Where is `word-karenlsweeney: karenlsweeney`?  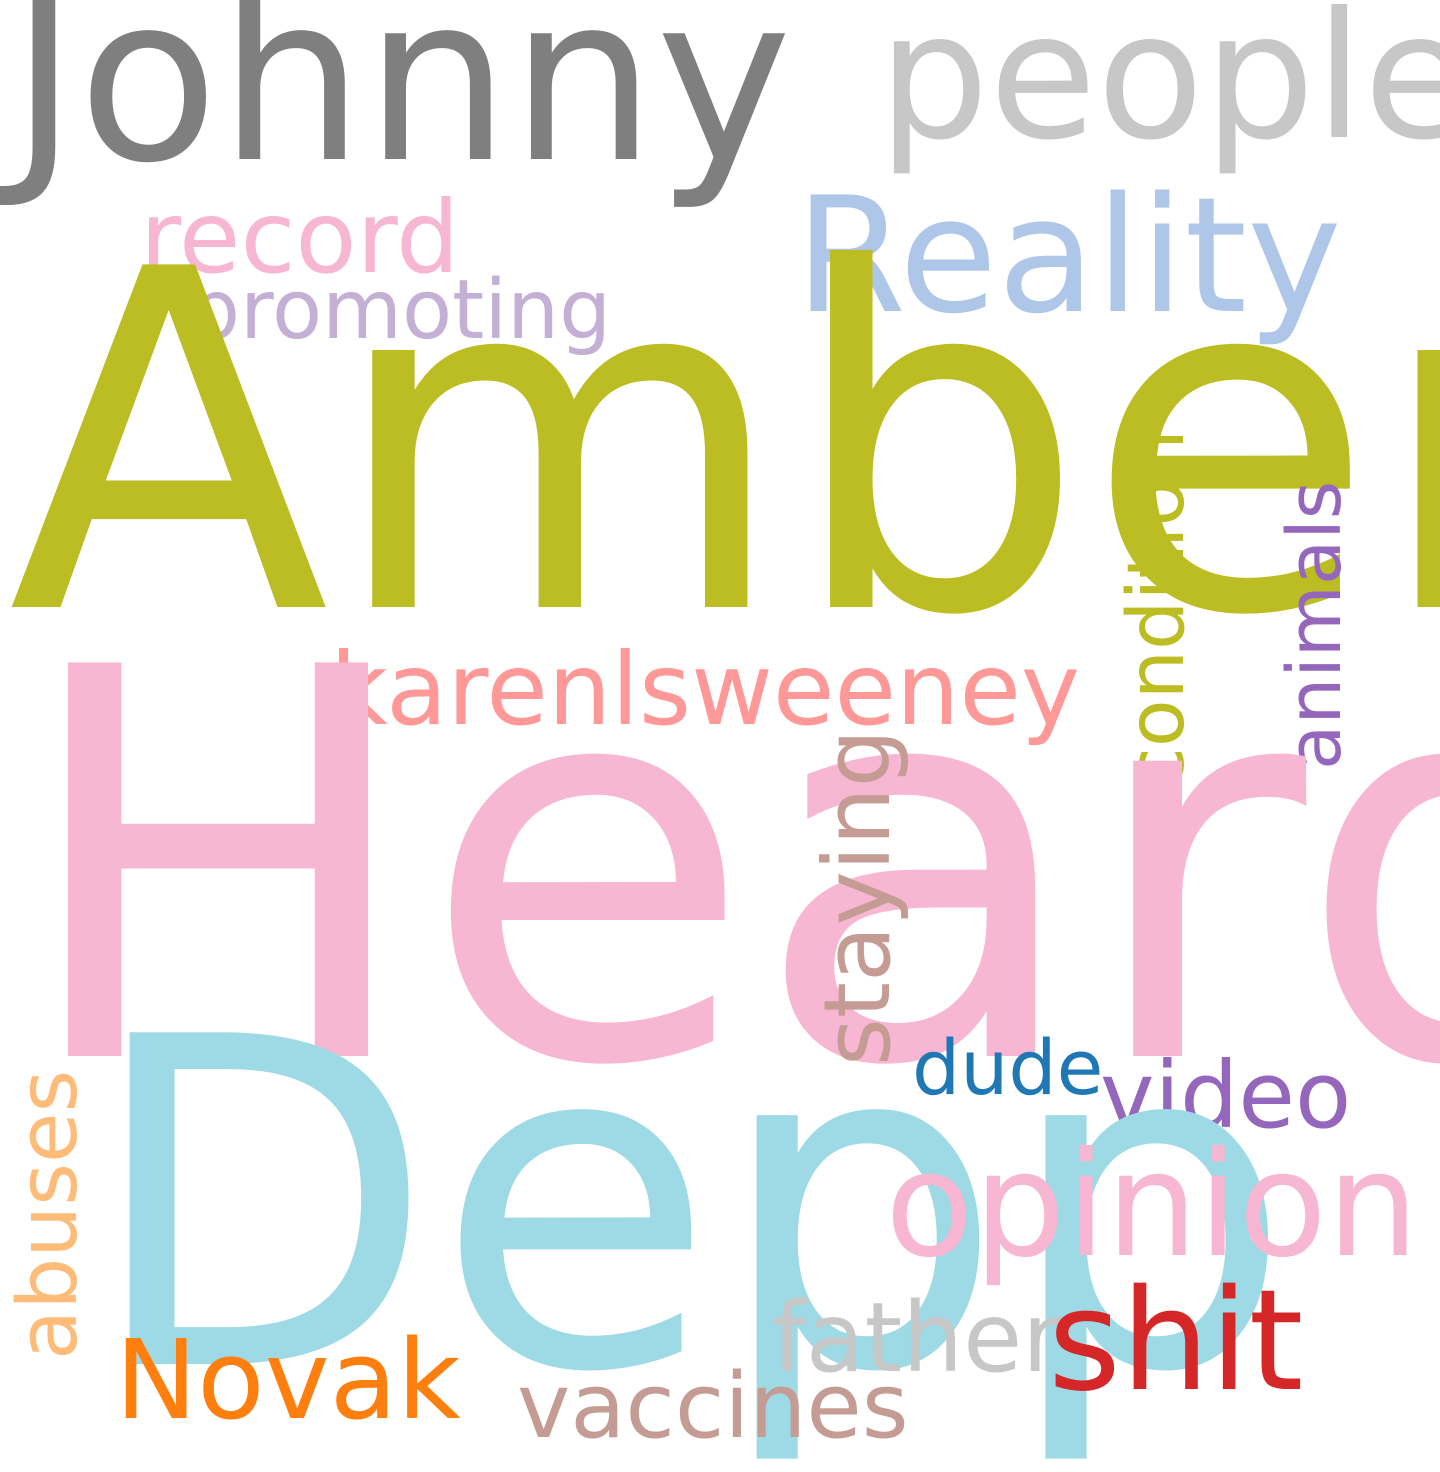 word-karenlsweeney: karenlsweeney is located at coordinates (705, 689).